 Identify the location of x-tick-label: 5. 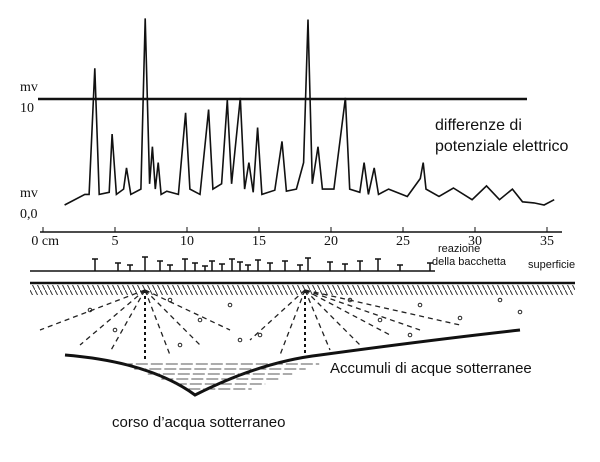
(115, 241).